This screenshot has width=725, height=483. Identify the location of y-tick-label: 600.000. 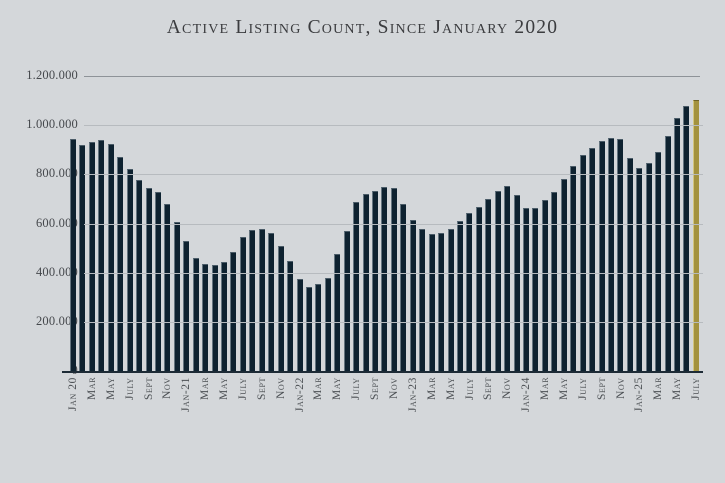
(56, 222).